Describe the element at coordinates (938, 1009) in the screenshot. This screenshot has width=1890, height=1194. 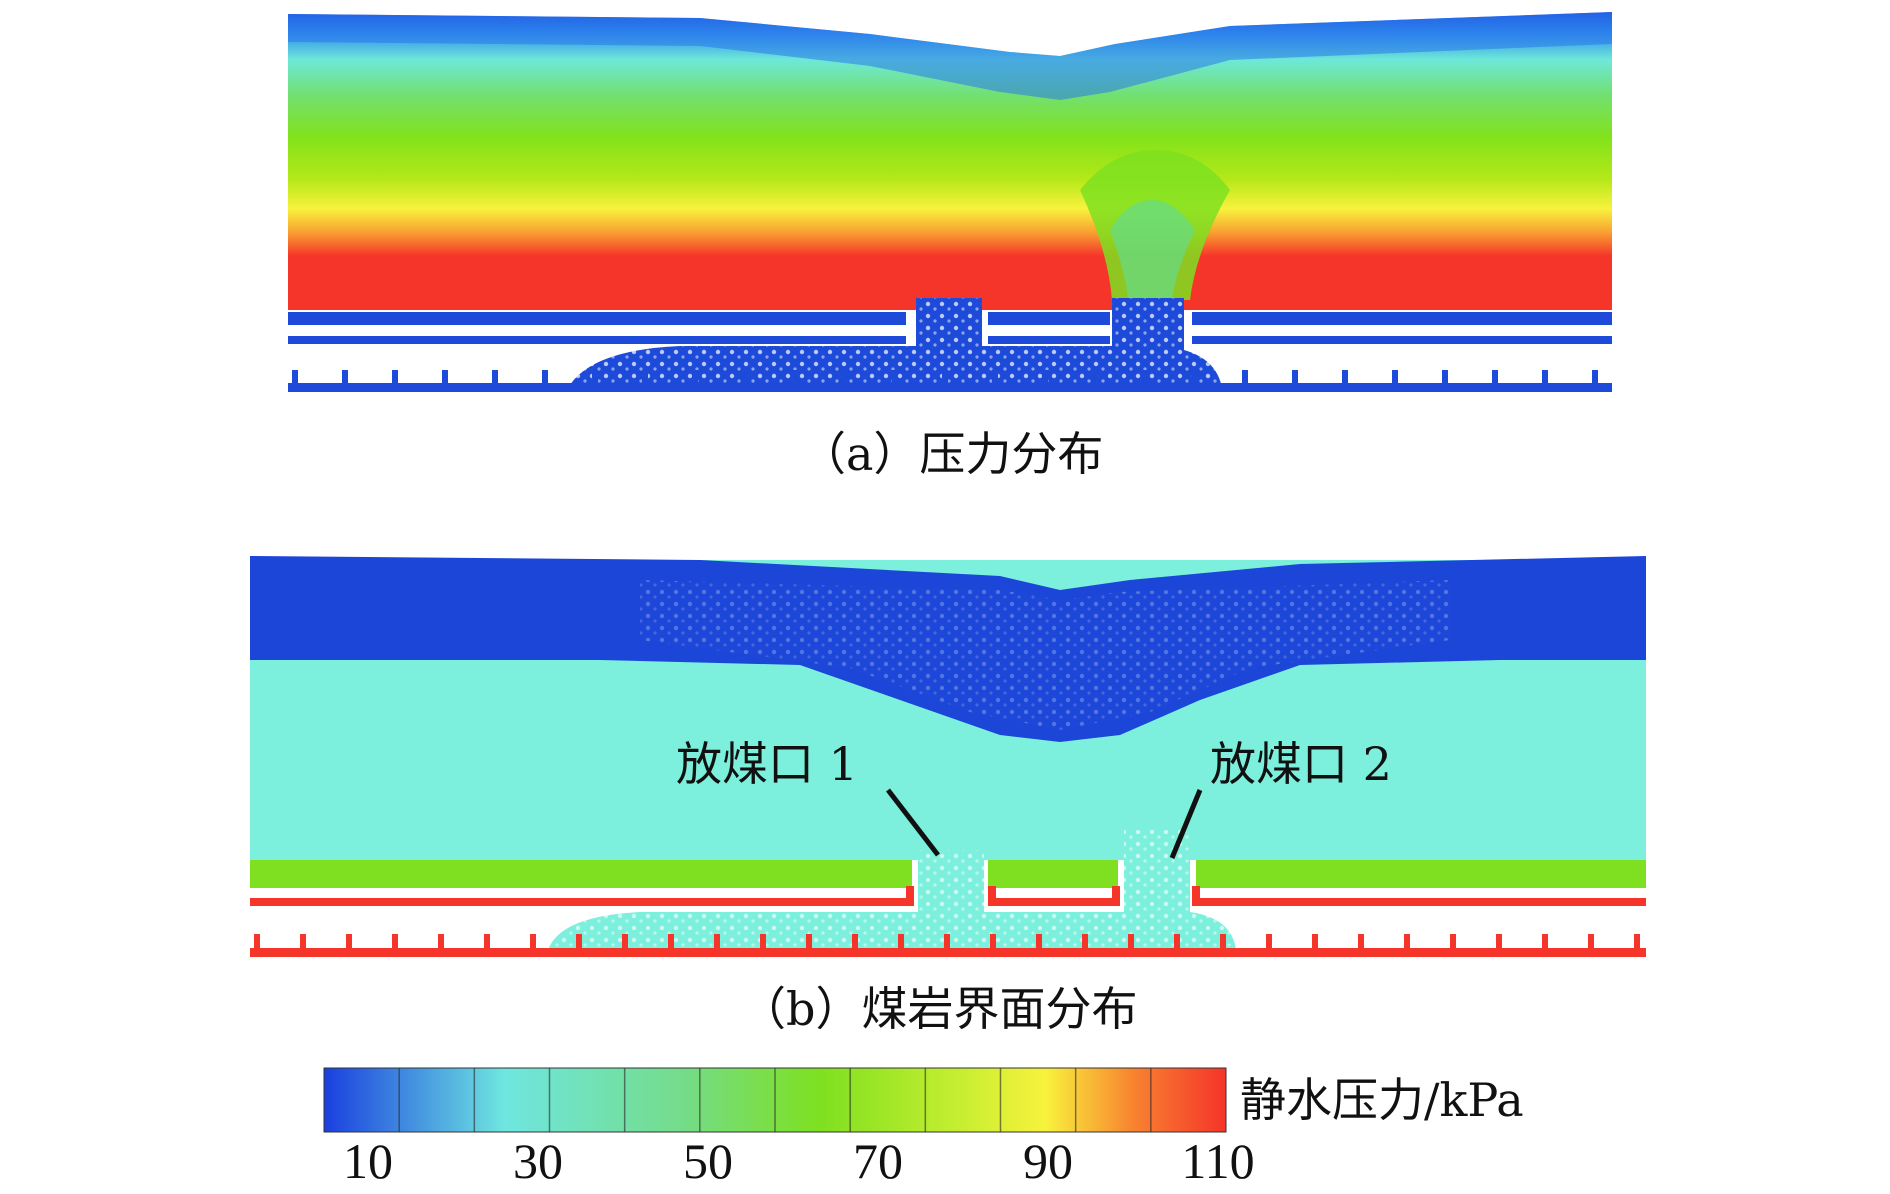
I see `panel-b-caption: （b）煤岩界面分布` at that location.